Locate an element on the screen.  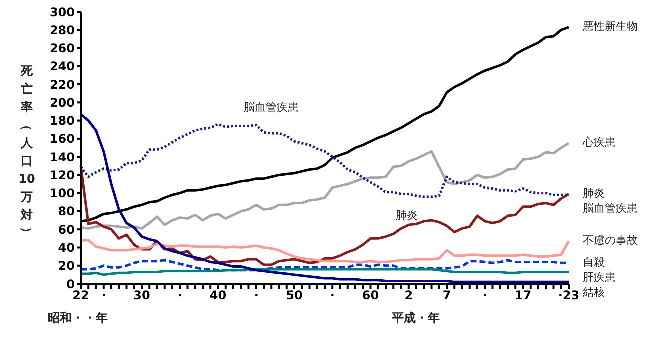
y-tick-label: 280 is located at coordinates (62, 30).